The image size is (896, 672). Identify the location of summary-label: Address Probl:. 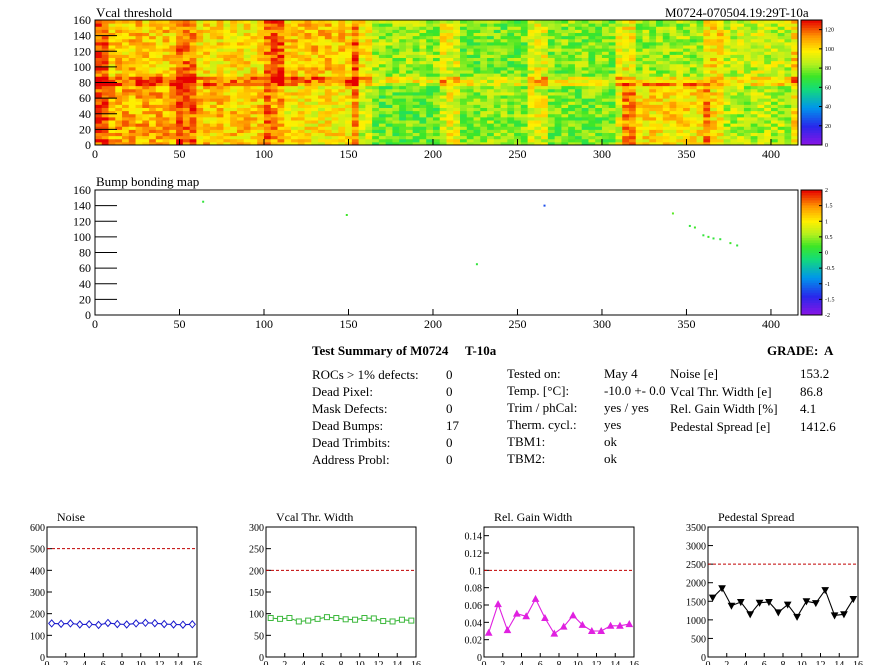
(351, 459).